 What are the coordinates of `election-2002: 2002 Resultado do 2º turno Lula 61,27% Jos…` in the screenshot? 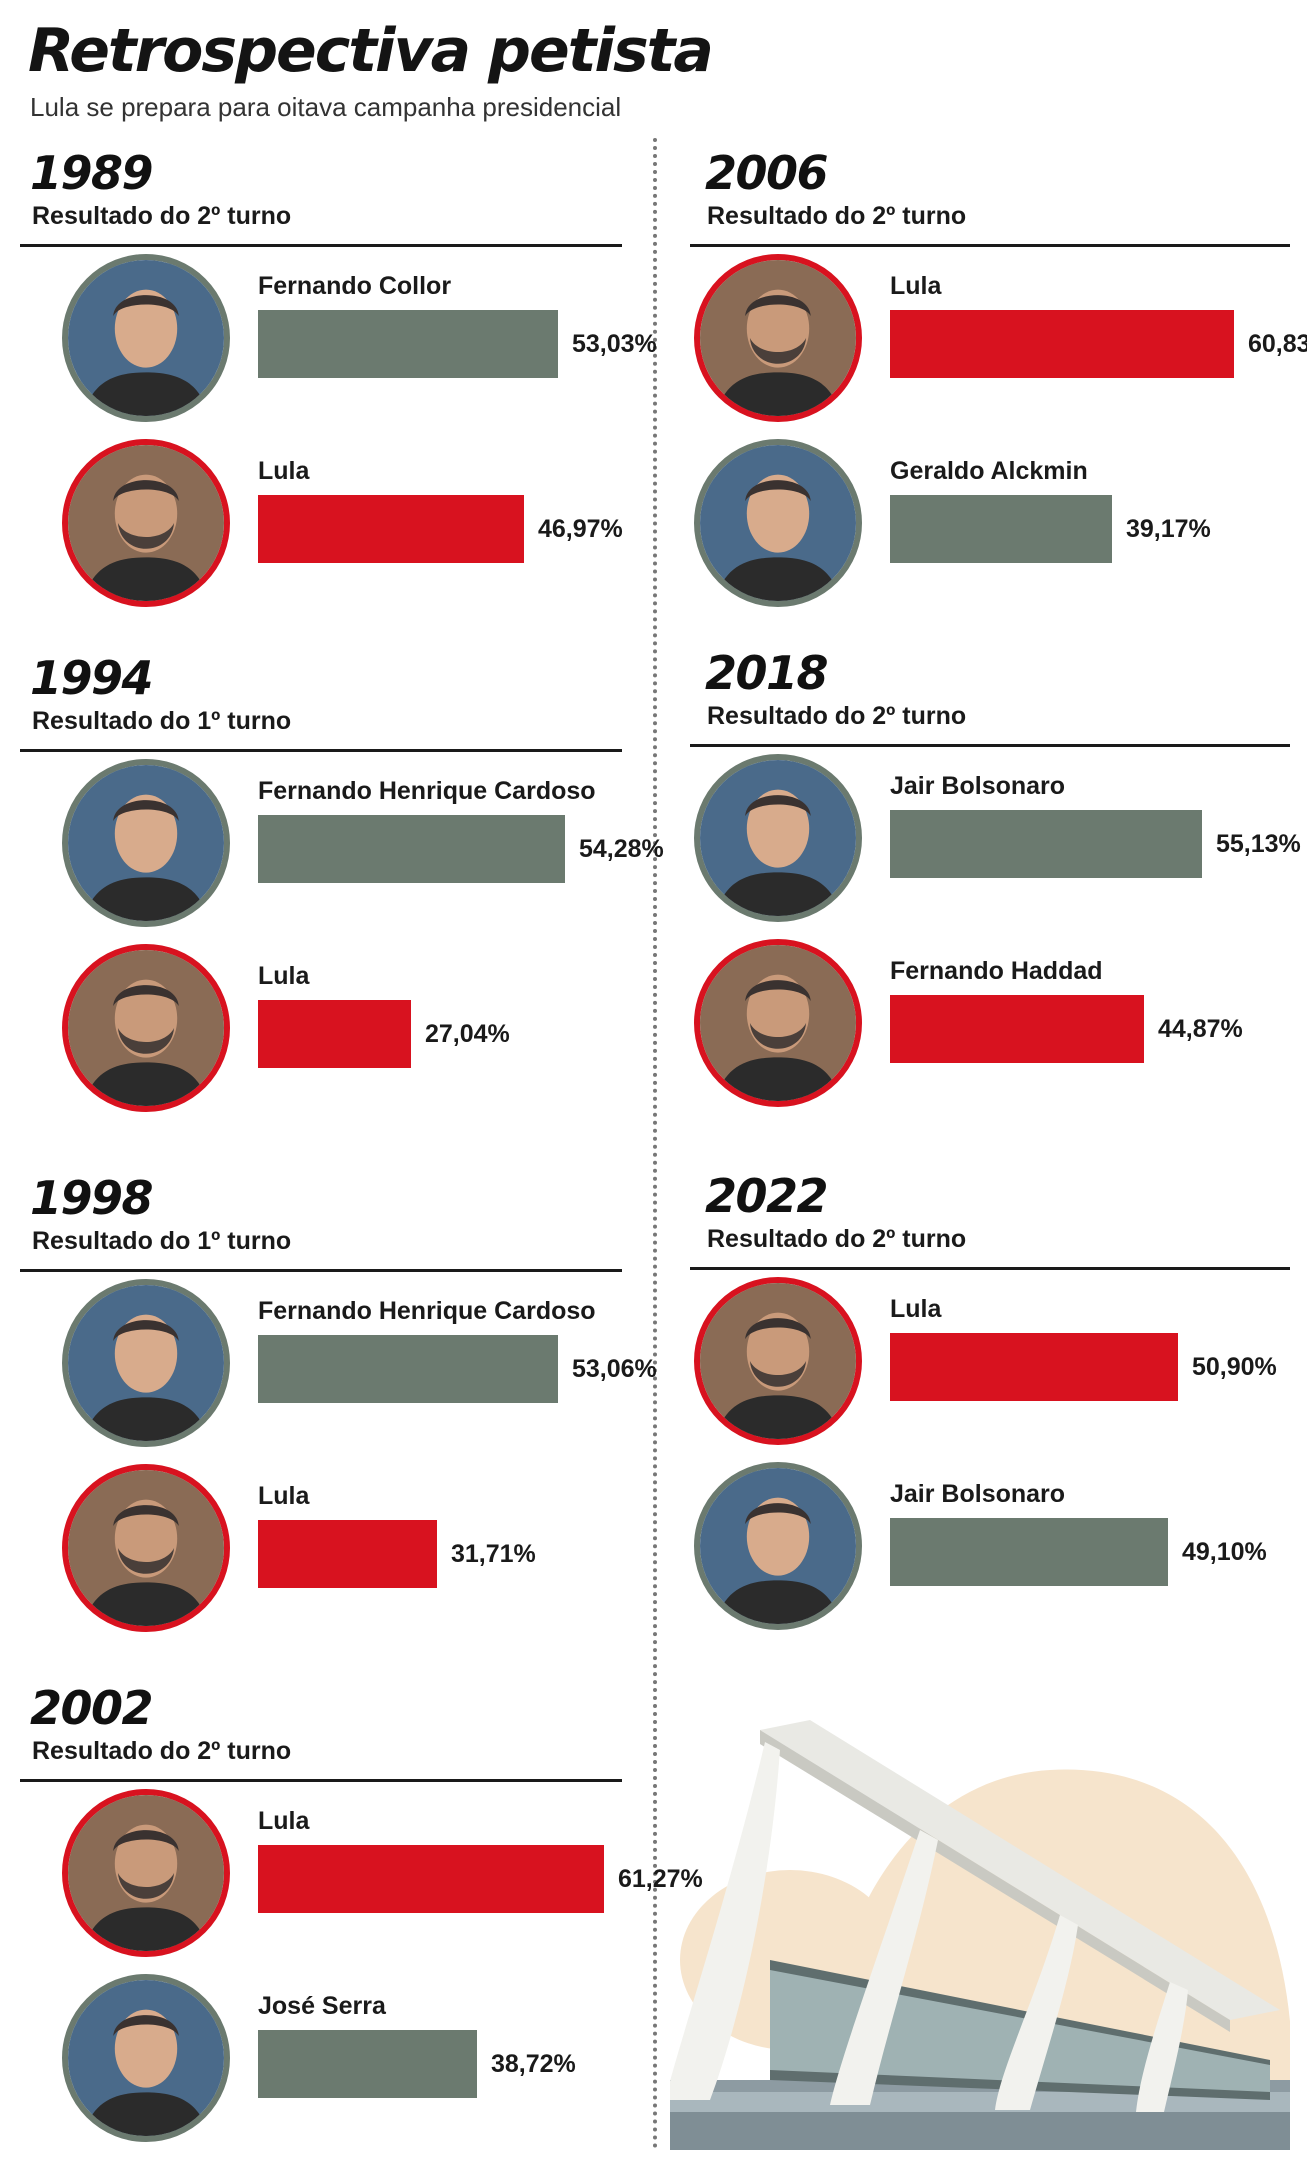 It's located at (361, 1918).